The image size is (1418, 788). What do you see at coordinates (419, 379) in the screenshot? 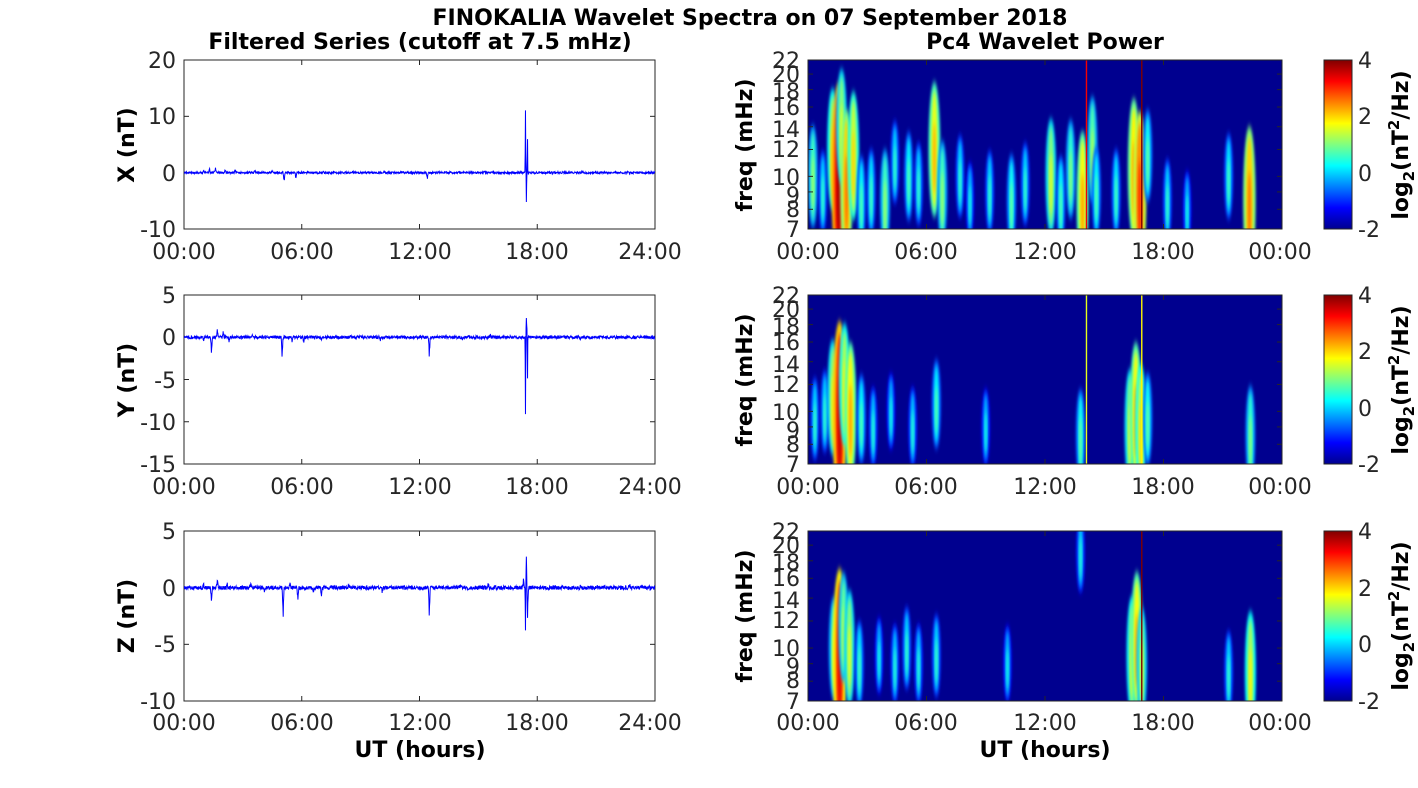
I see `series-axes-box` at bounding box center [419, 379].